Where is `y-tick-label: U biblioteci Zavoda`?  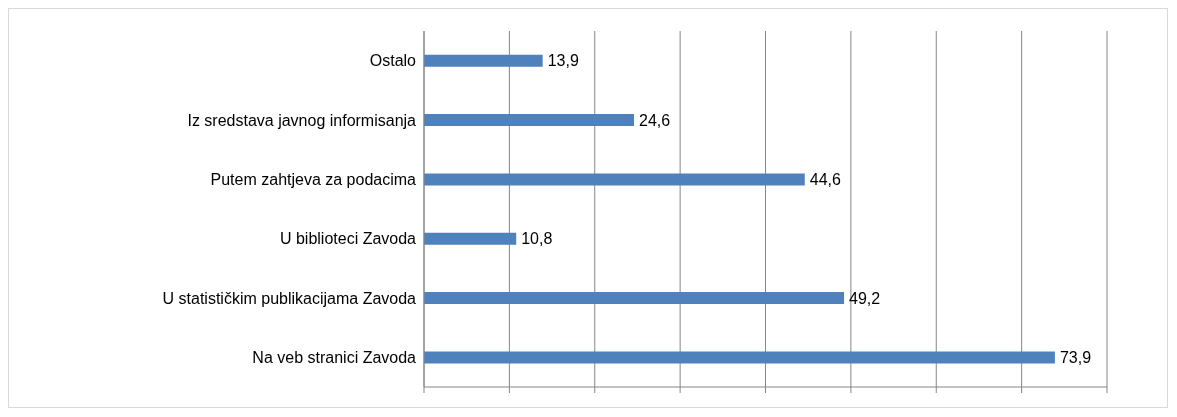 y-tick-label: U biblioteci Zavoda is located at coordinates (348, 239).